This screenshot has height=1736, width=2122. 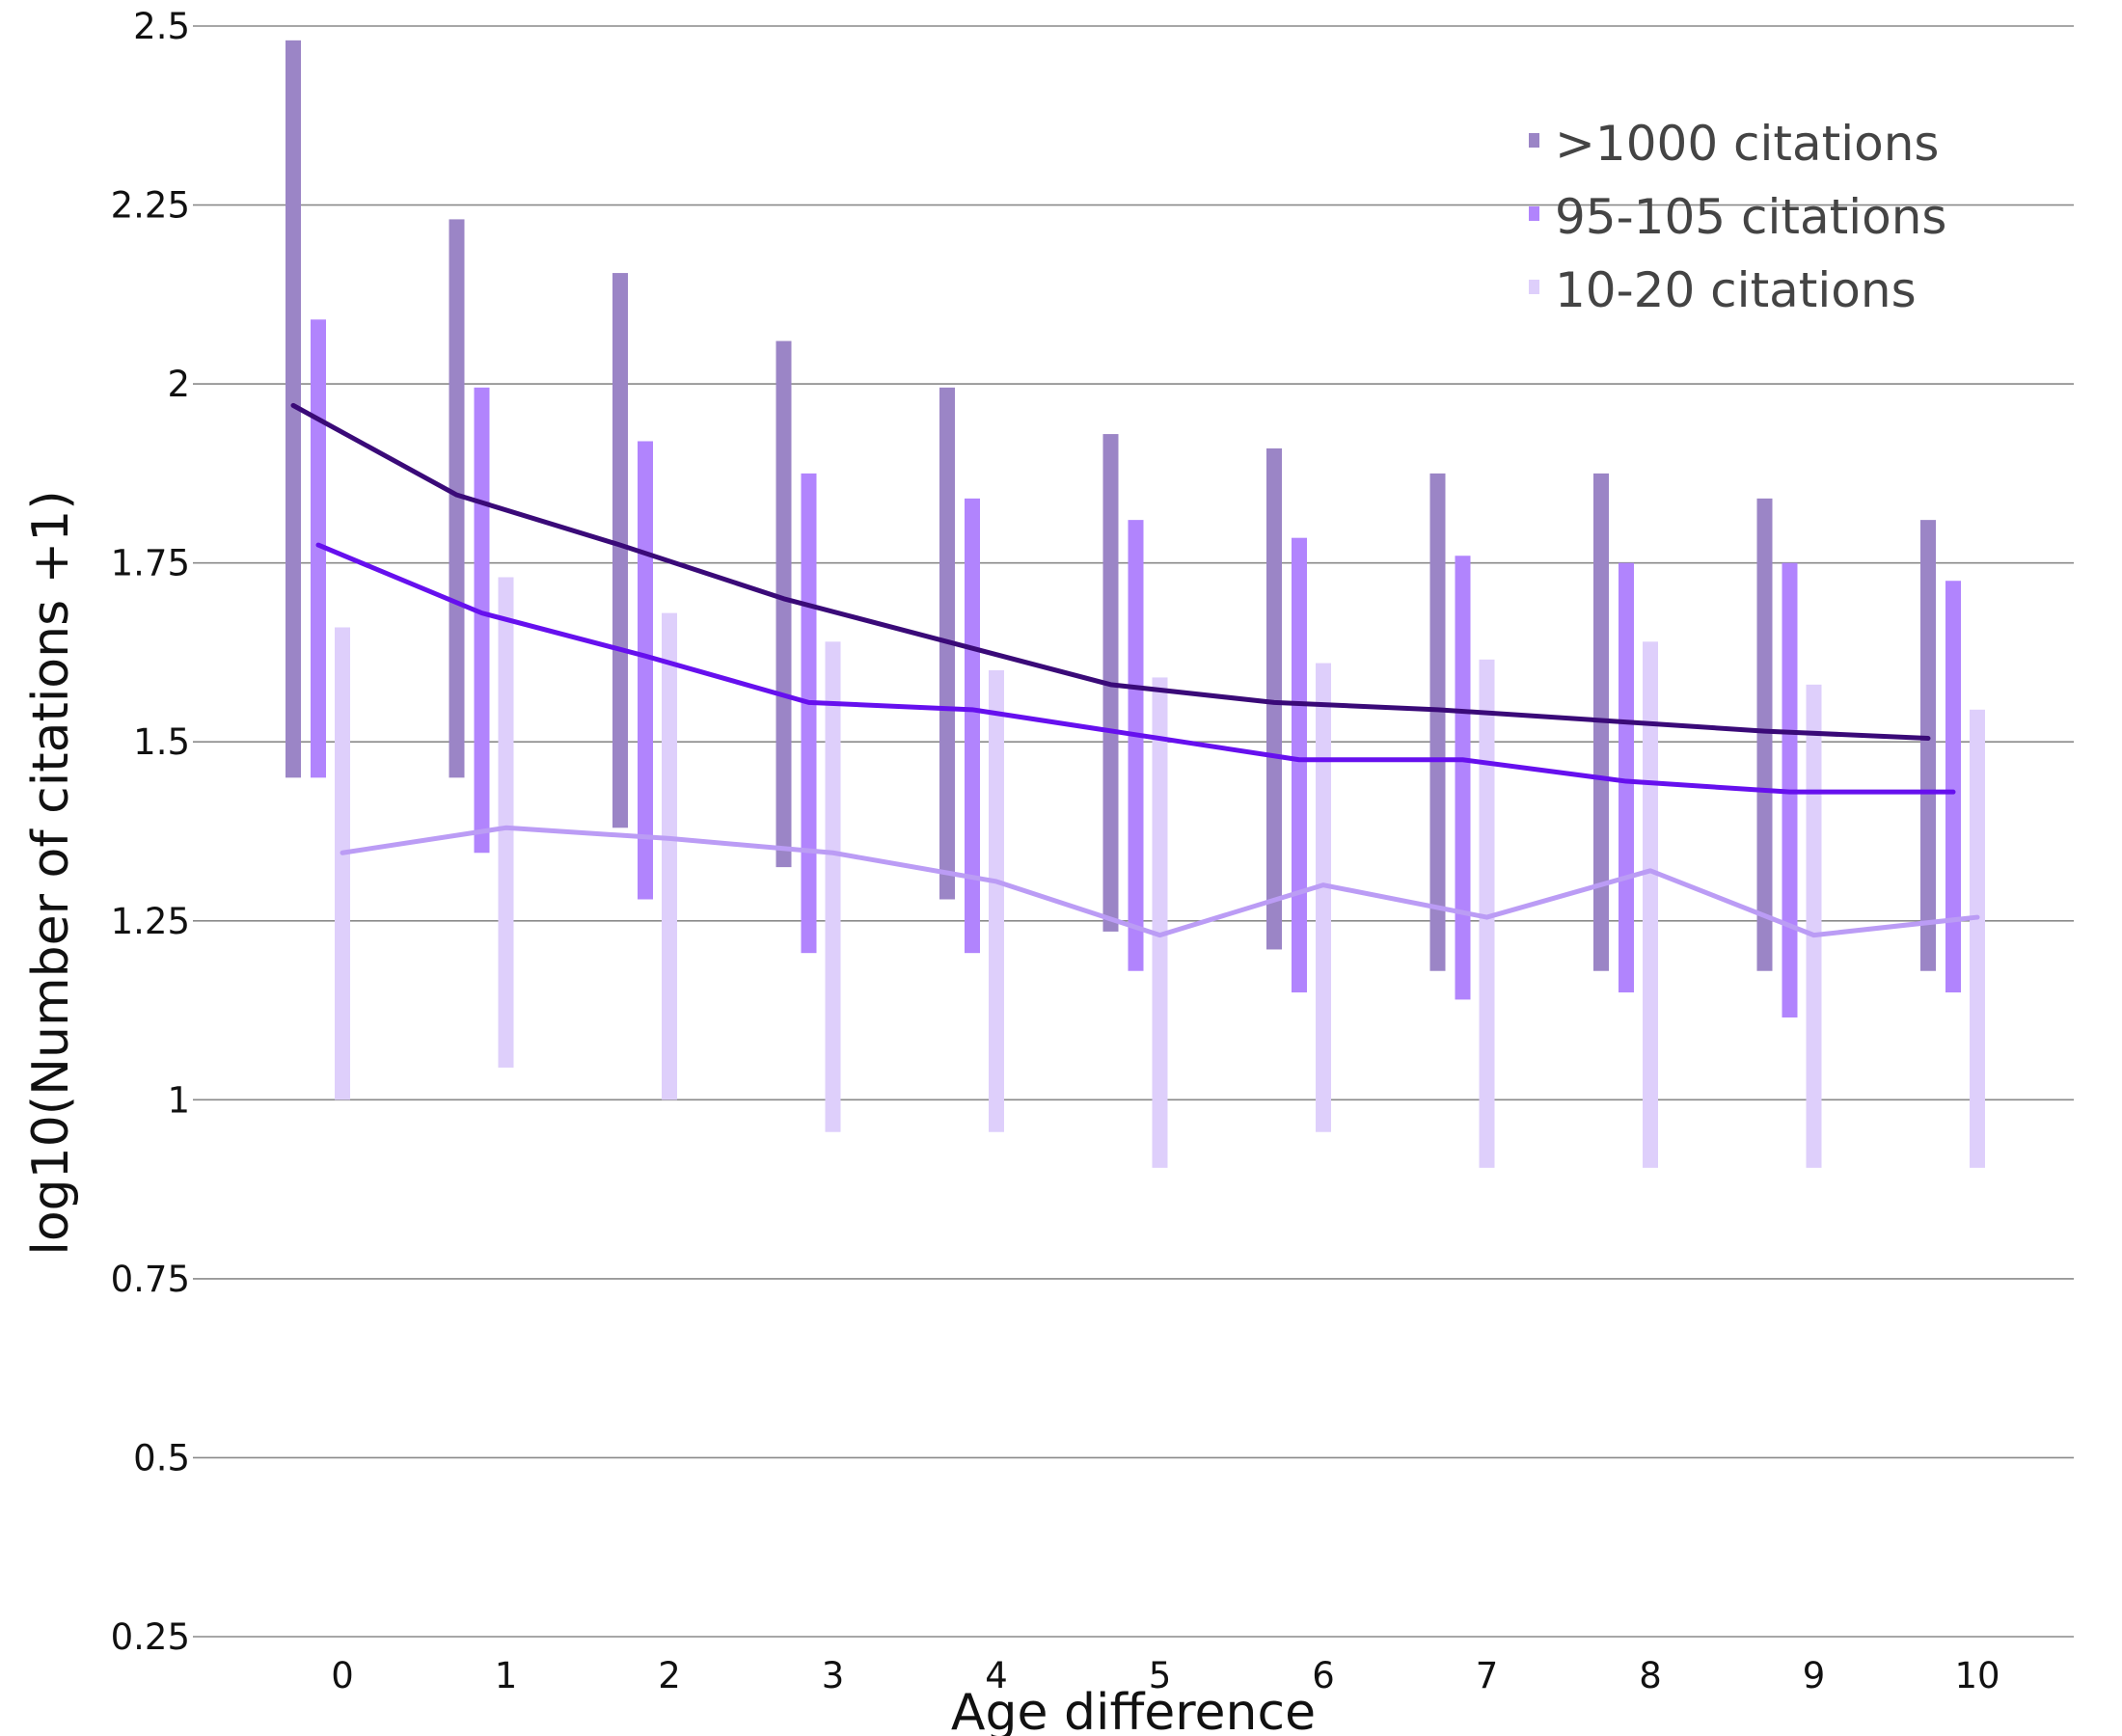 What do you see at coordinates (997, 1676) in the screenshot?
I see `x-tick-label: 4` at bounding box center [997, 1676].